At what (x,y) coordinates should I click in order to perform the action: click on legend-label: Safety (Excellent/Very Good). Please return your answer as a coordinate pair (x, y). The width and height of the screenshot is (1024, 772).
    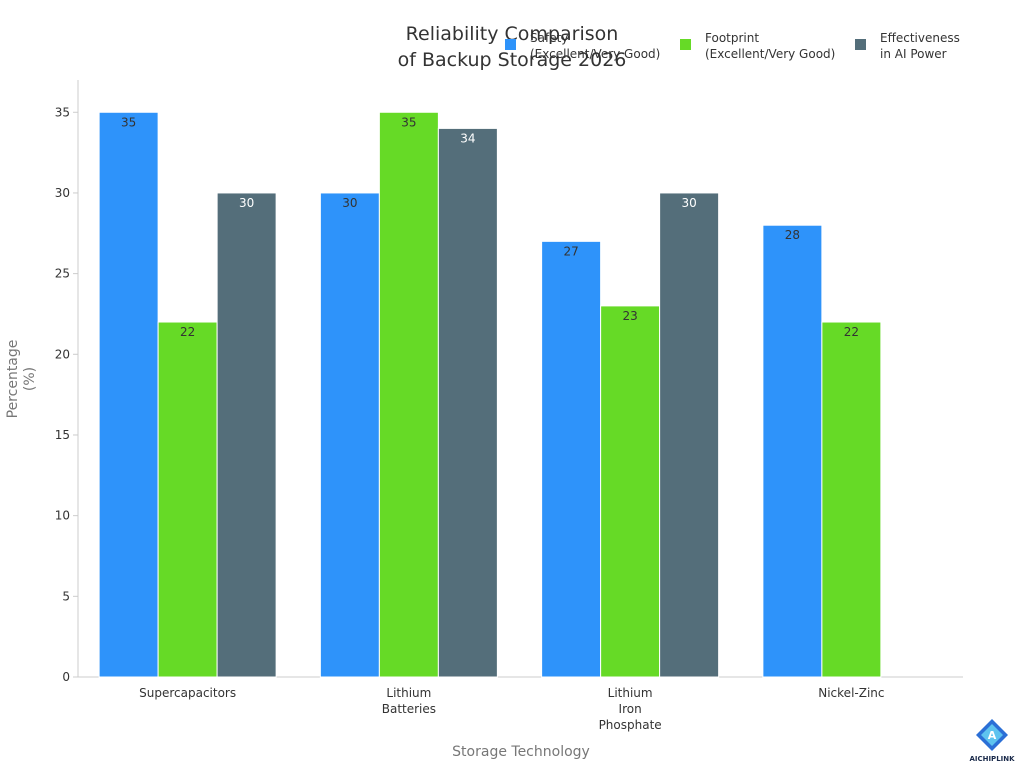
    Looking at the image, I should click on (595, 46).